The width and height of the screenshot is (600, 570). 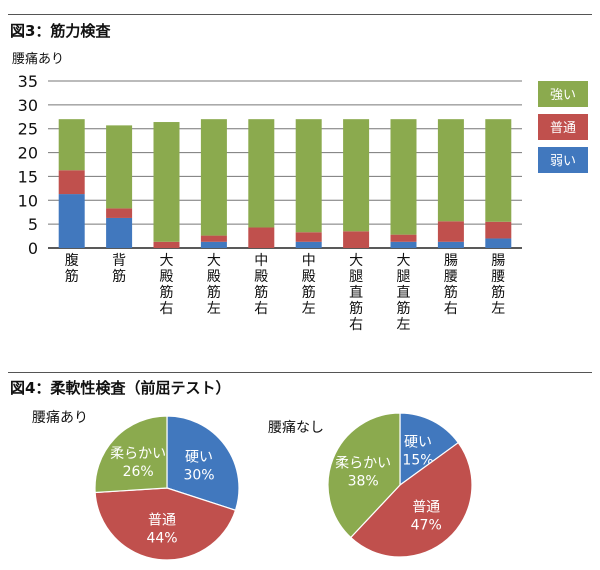 I want to click on y-tick-label: 5, so click(x=33, y=224).